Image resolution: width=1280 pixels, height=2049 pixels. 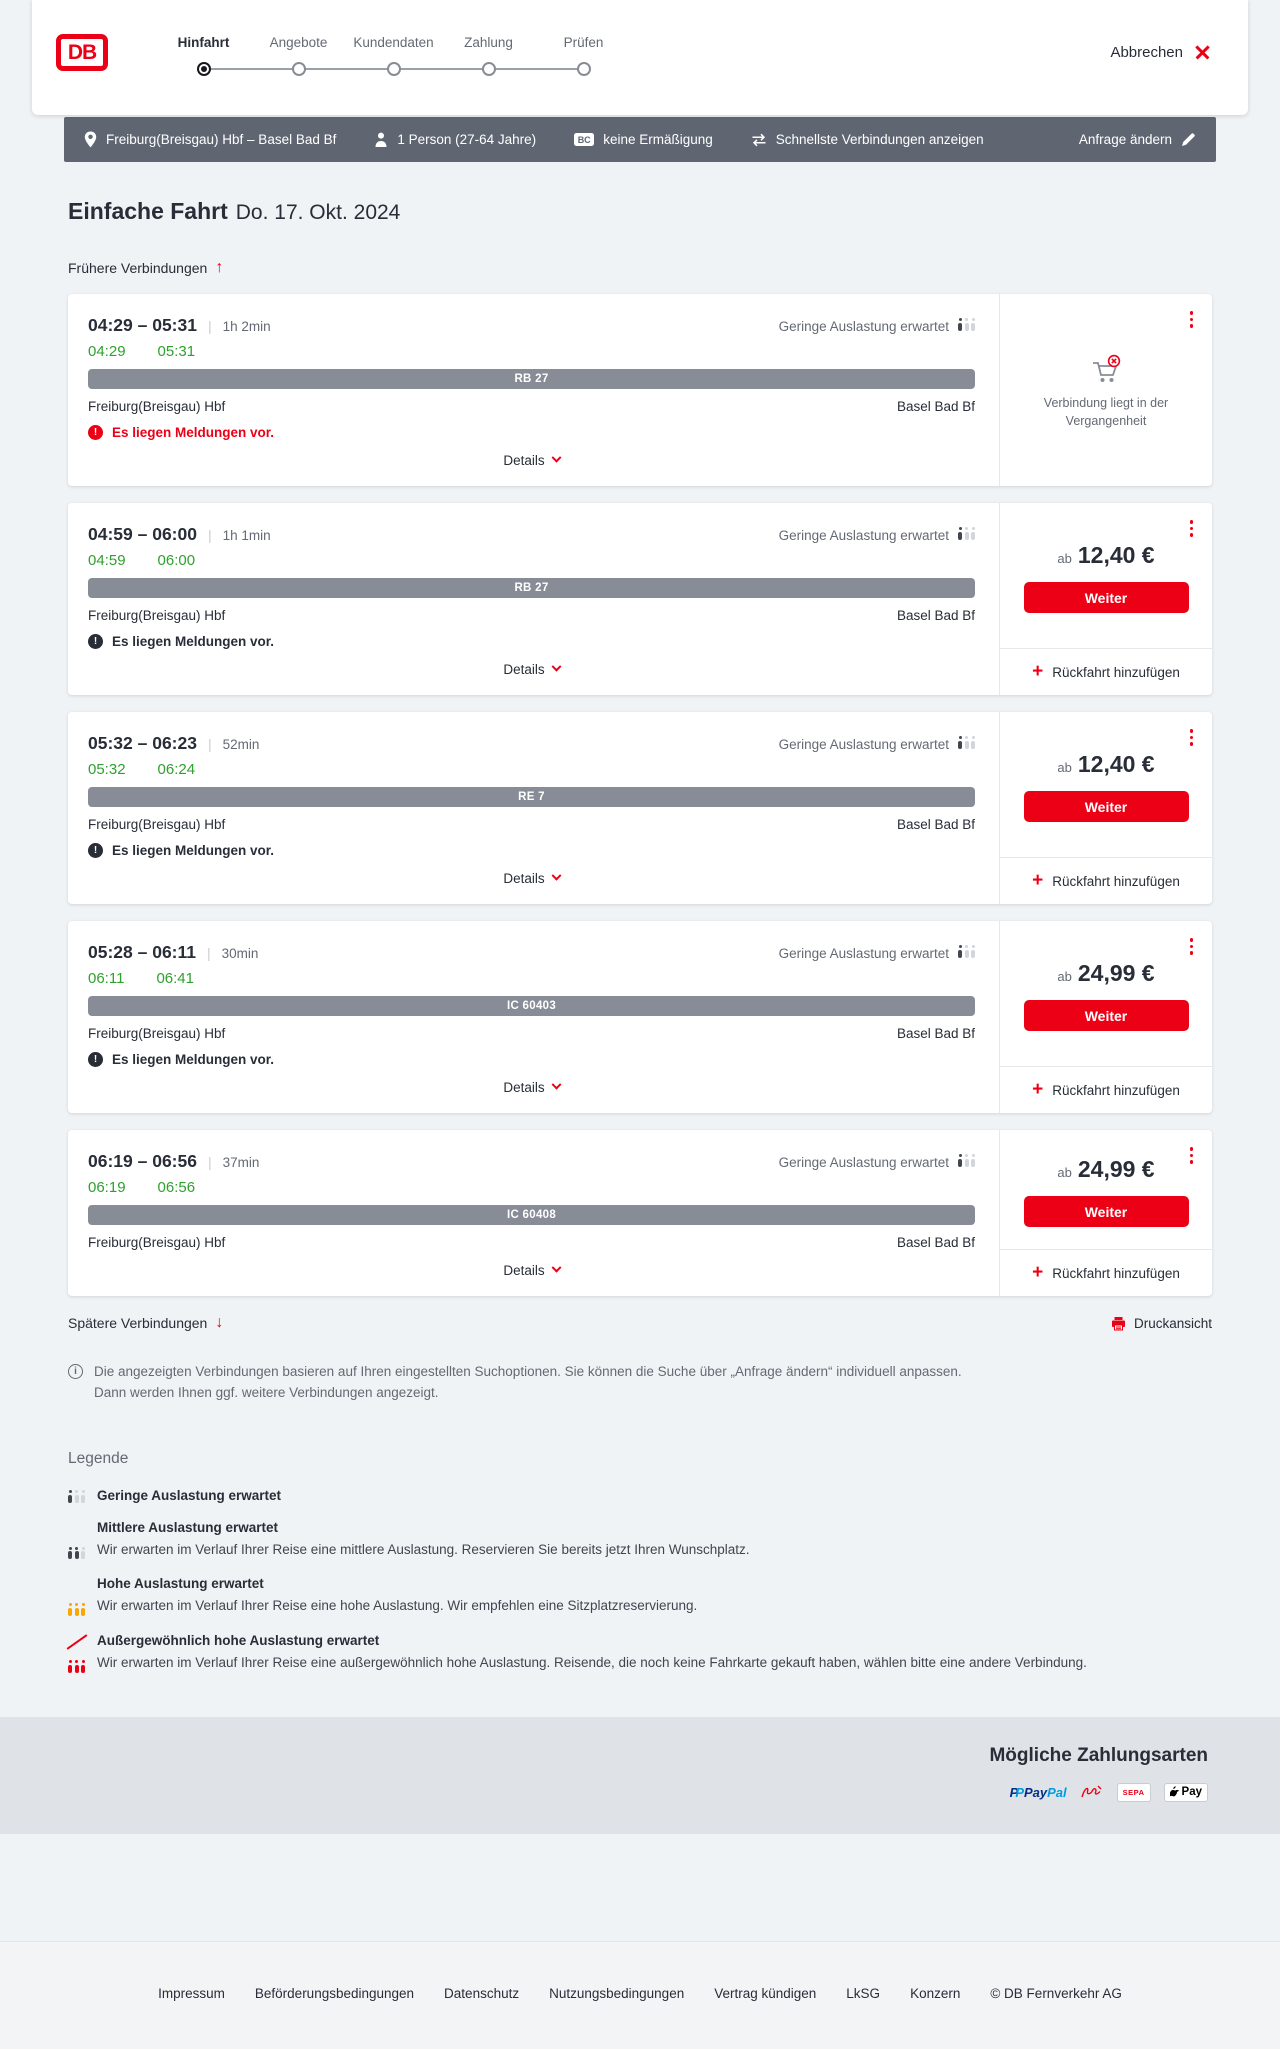 I want to click on travel-date: Do. 17. Okt. 2024, so click(x=318, y=212).